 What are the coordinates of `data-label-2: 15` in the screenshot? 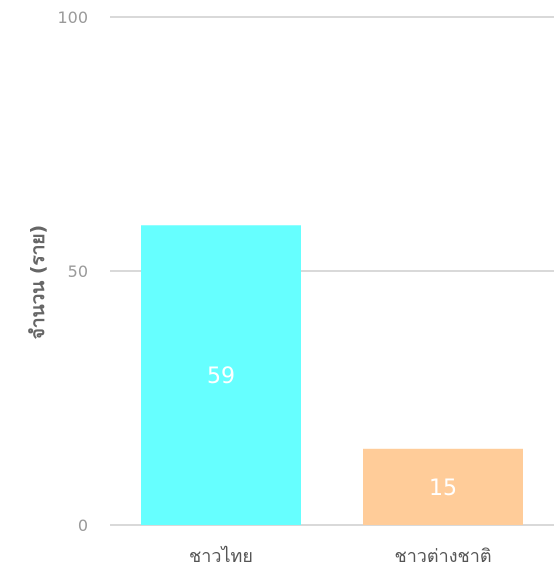 It's located at (443, 488).